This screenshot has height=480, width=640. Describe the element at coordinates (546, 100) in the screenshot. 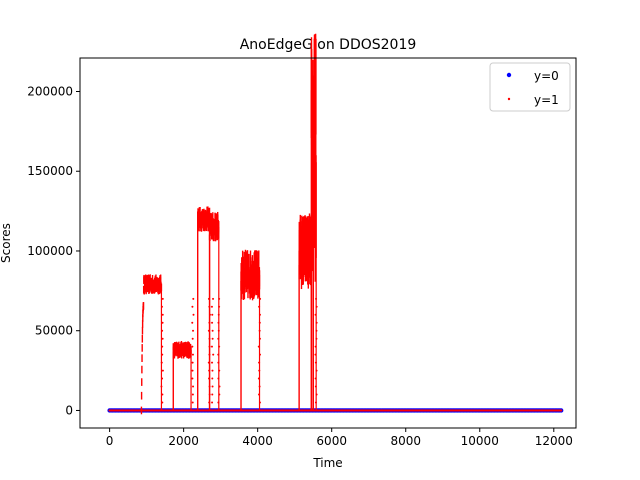

I see `legend-label-y1: y=1` at that location.